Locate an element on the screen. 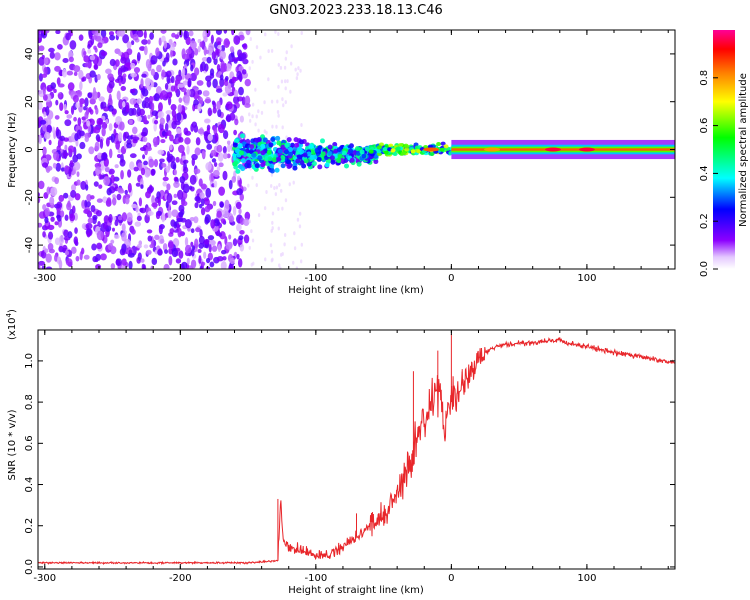  x-tick-label: -200 is located at coordinates (180, 278).